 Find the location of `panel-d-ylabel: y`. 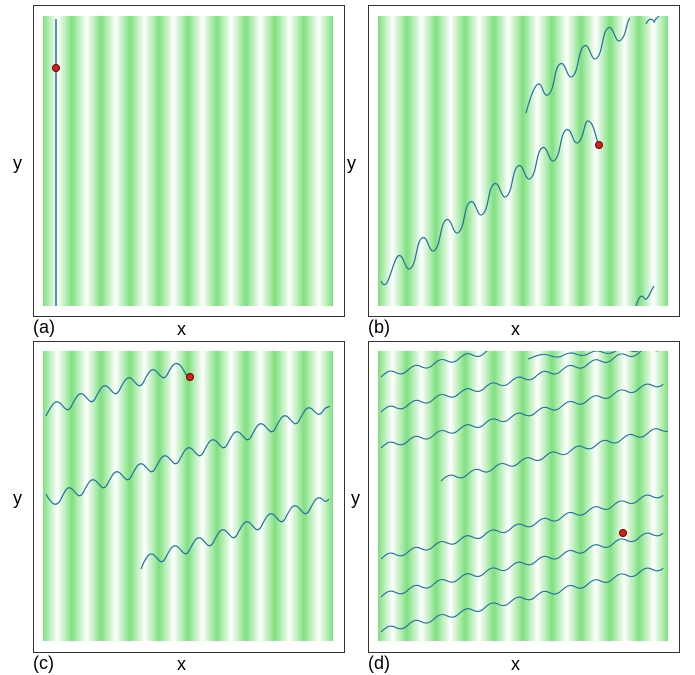

panel-d-ylabel: y is located at coordinates (355, 498).